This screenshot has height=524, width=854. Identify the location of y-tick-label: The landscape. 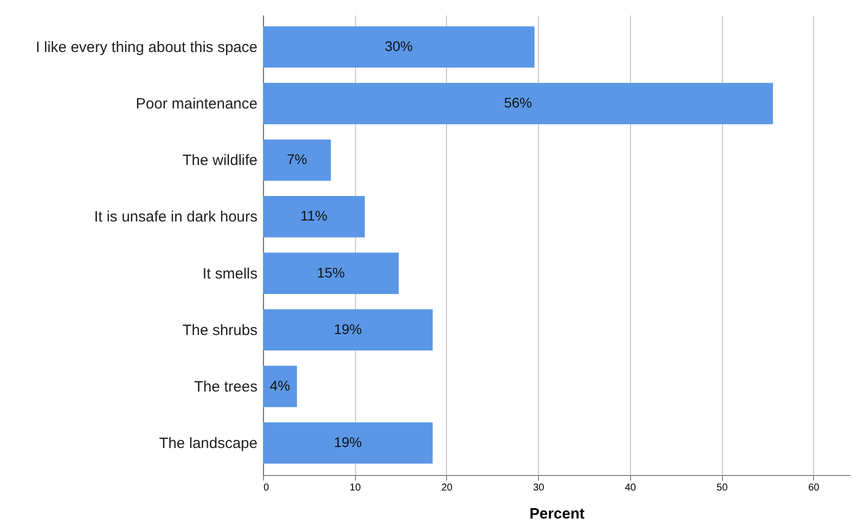
(208, 443).